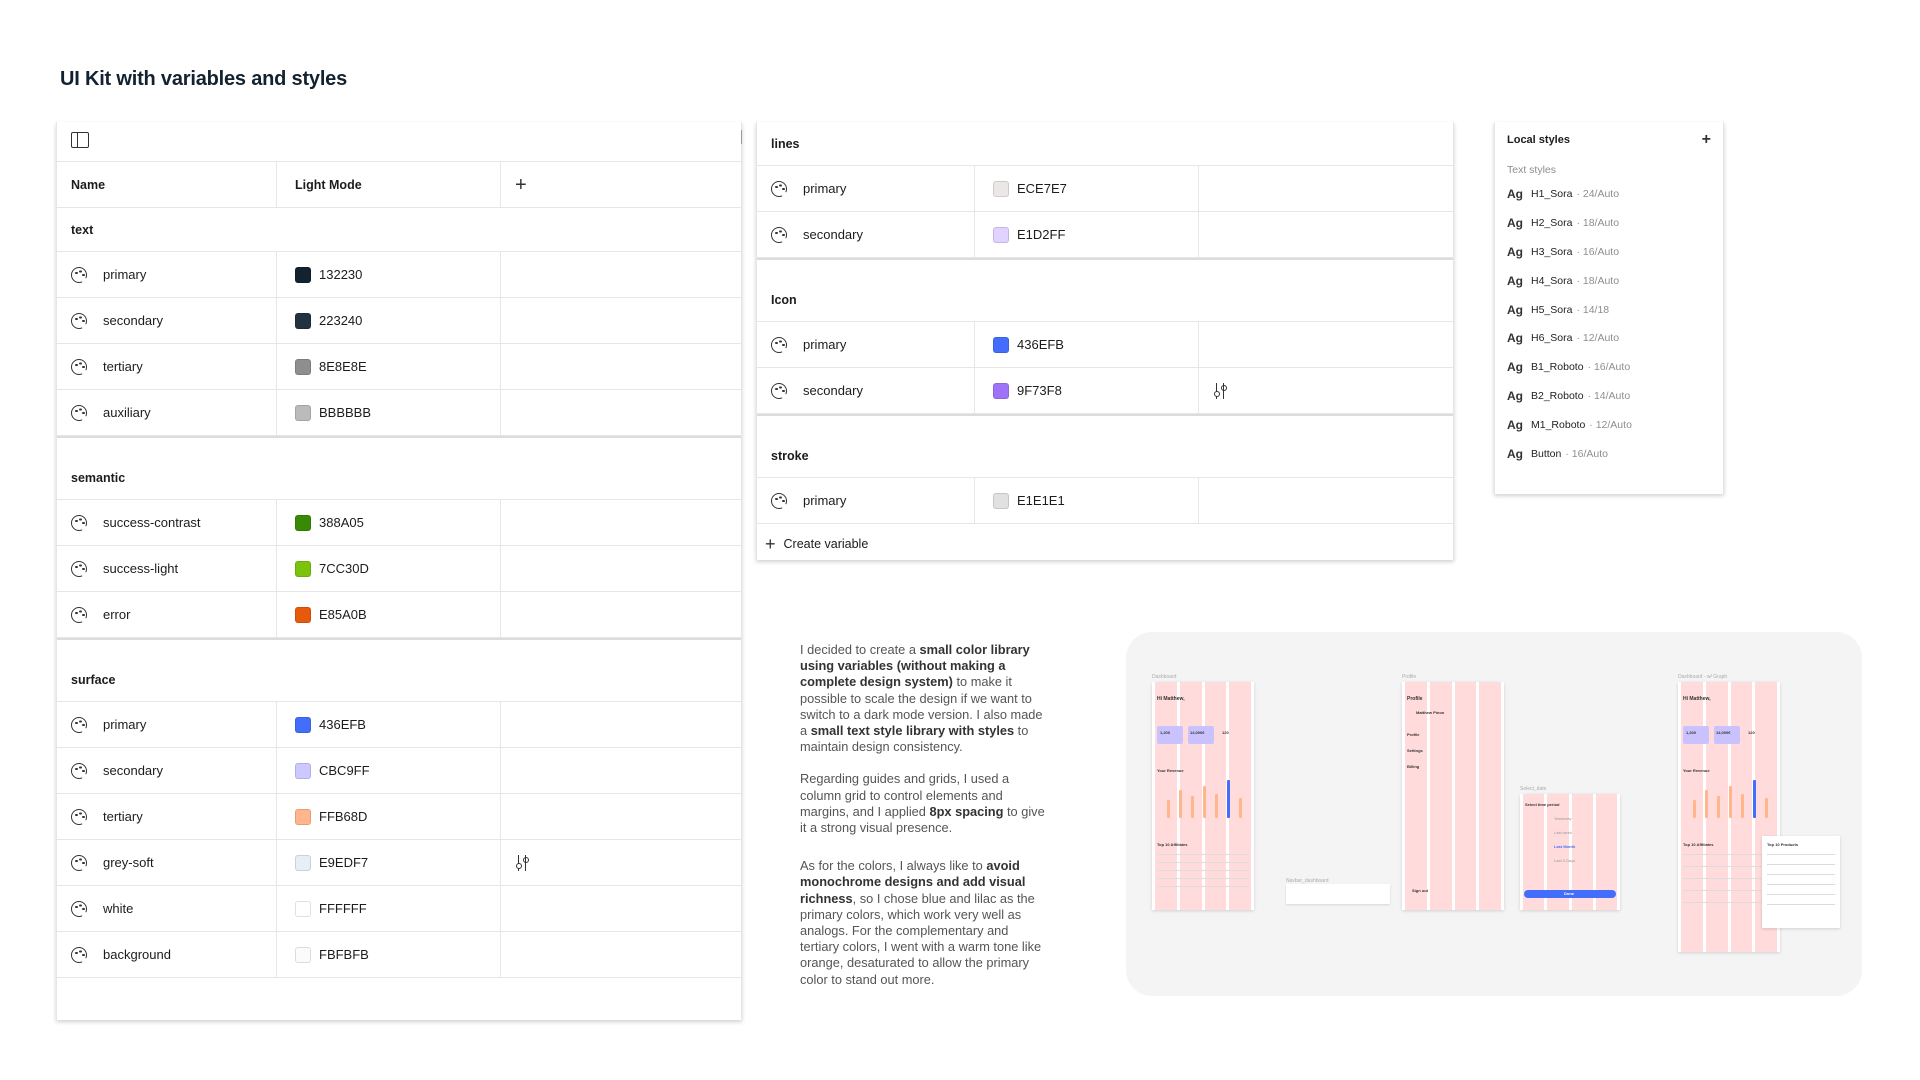 The height and width of the screenshot is (1080, 1920). Describe the element at coordinates (1105, 290) in the screenshot. I see `group-label: Icon` at that location.